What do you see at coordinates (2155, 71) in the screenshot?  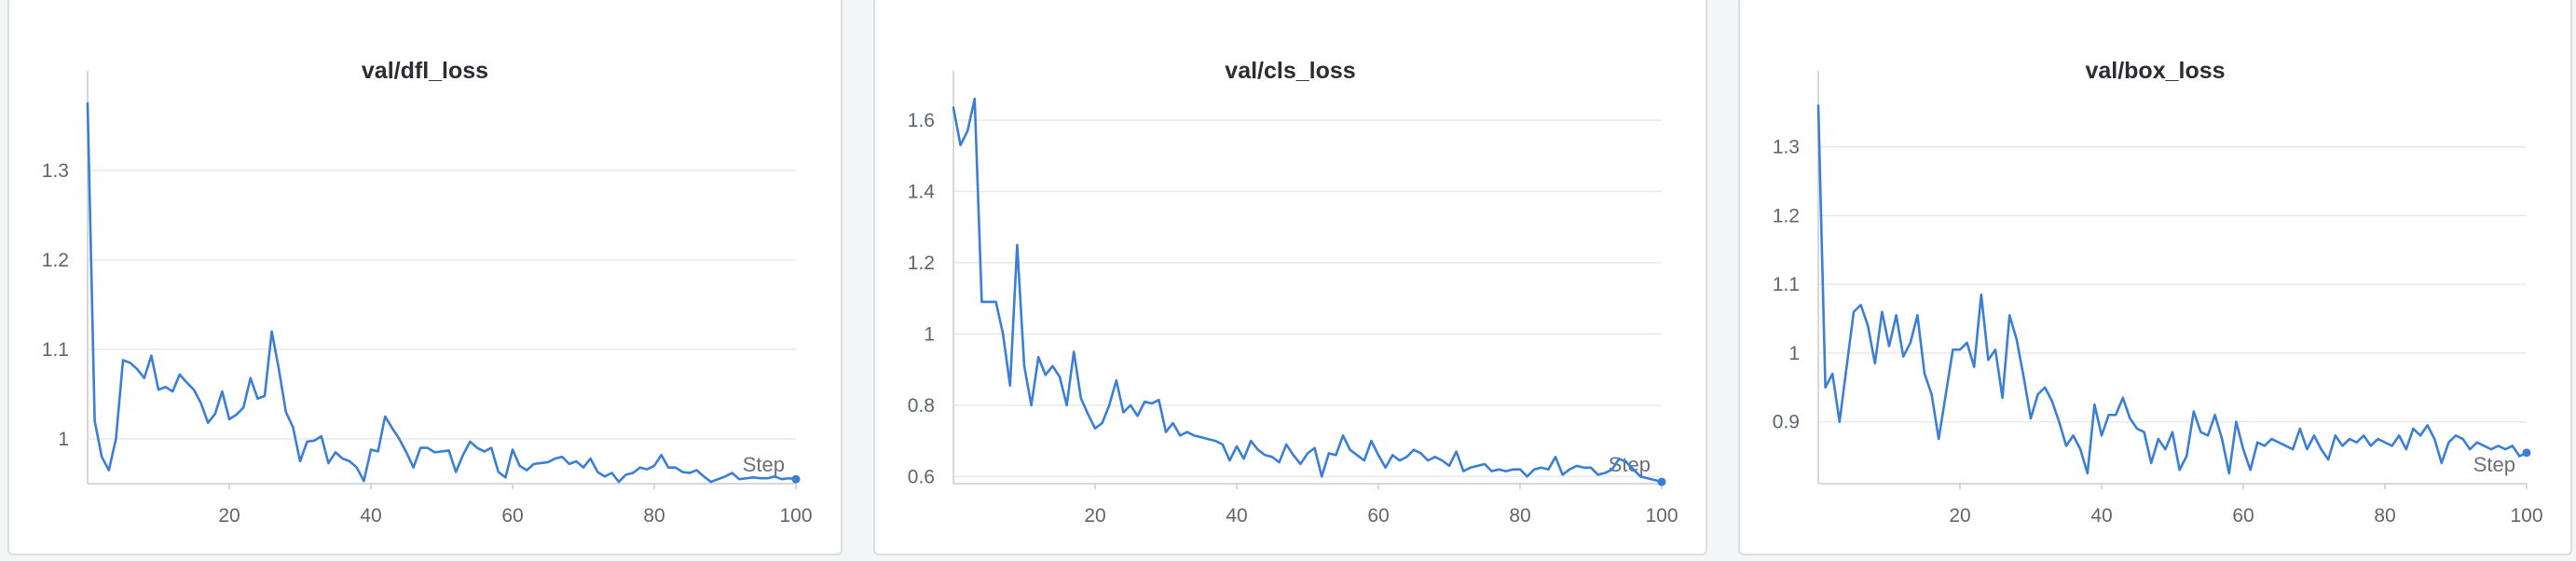 I see `chart-title: val/box_loss` at bounding box center [2155, 71].